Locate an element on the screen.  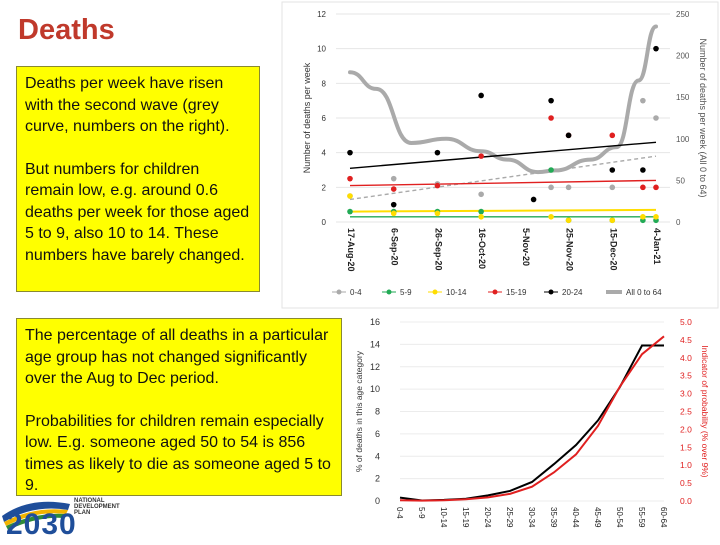
y2-tick-label: 0 is located at coordinates (678, 222).